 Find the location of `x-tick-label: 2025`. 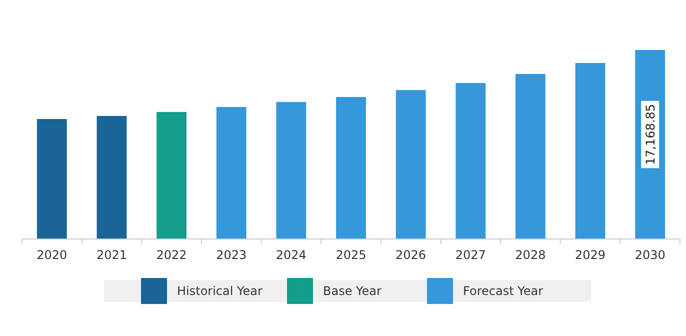

x-tick-label: 2025 is located at coordinates (351, 255).